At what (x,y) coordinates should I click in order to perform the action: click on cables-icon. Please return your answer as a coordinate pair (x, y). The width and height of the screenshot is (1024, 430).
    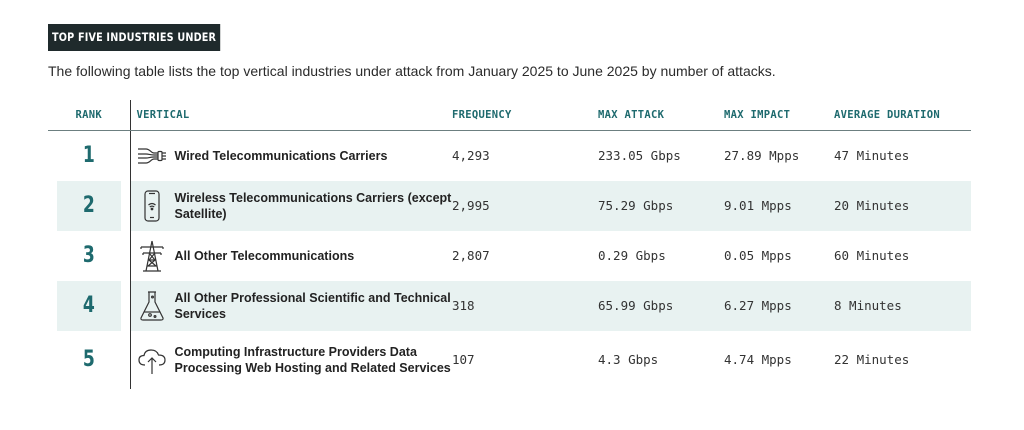
    Looking at the image, I should click on (152, 156).